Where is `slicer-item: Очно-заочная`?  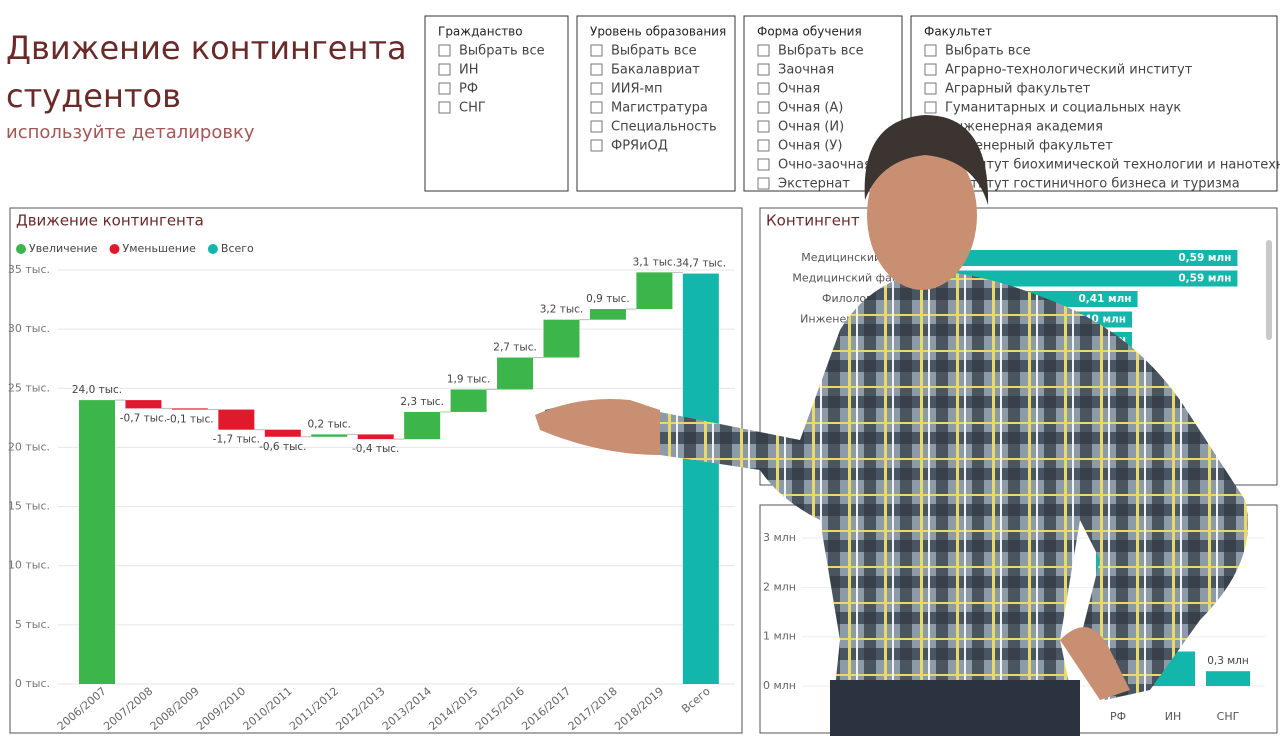
slicer-item: Очно-заочная is located at coordinates (825, 165).